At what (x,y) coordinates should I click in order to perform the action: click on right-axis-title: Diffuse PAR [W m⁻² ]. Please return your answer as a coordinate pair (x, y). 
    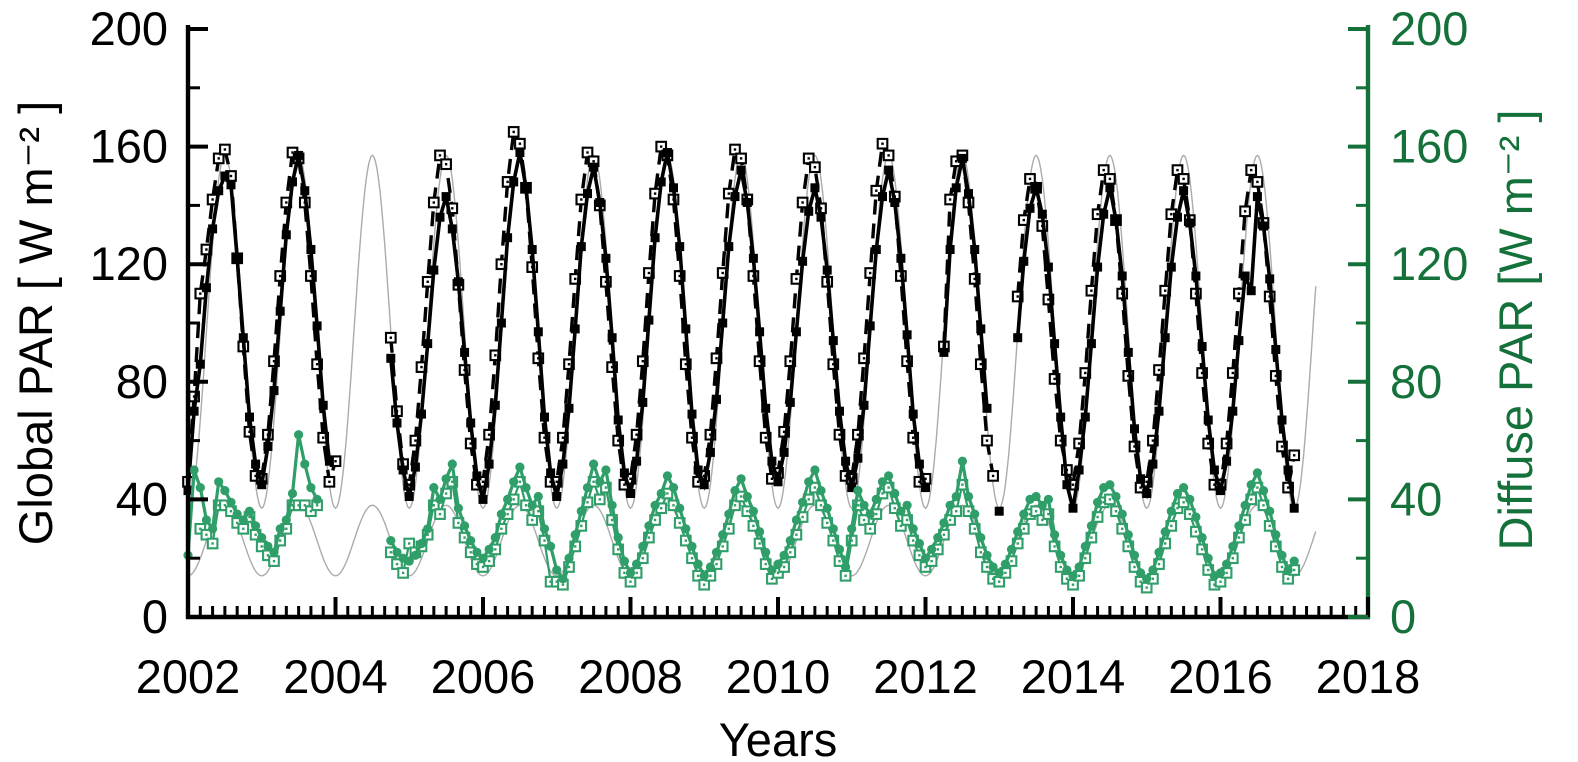
    Looking at the image, I should click on (1515, 330).